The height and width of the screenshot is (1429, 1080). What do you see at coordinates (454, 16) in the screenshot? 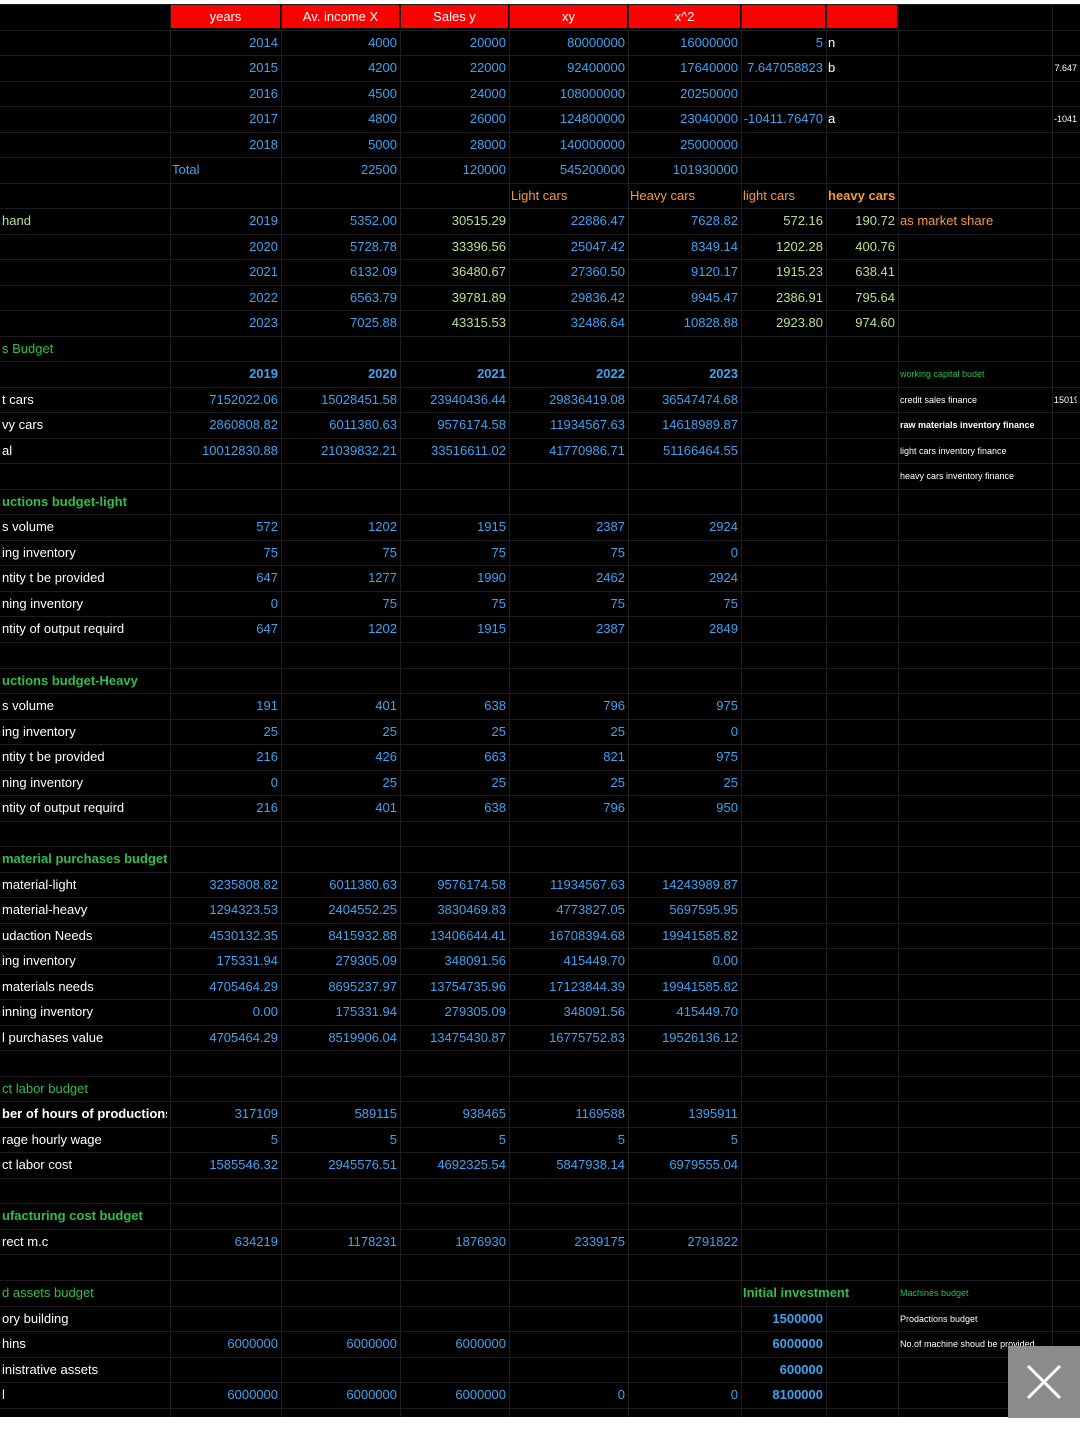
I see `header-cell: Sales y` at bounding box center [454, 16].